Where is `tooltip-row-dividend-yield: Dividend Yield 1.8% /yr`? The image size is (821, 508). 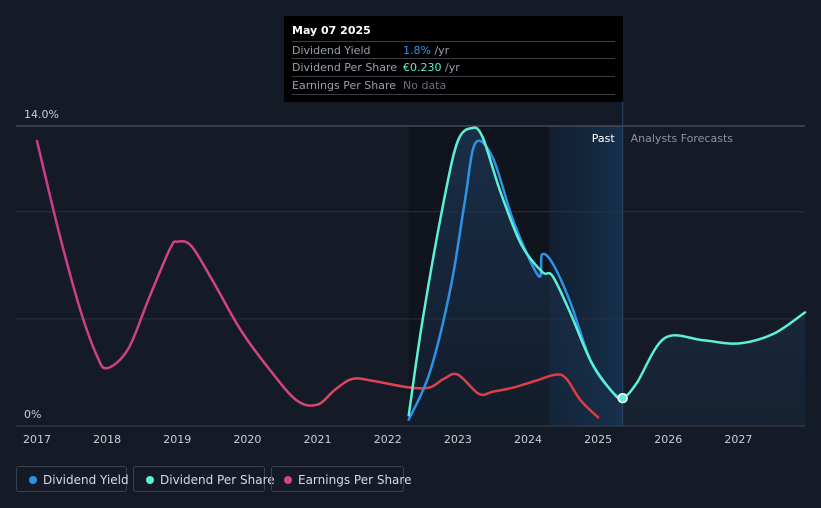 tooltip-row-dividend-yield: Dividend Yield 1.8% /yr is located at coordinates (453, 50).